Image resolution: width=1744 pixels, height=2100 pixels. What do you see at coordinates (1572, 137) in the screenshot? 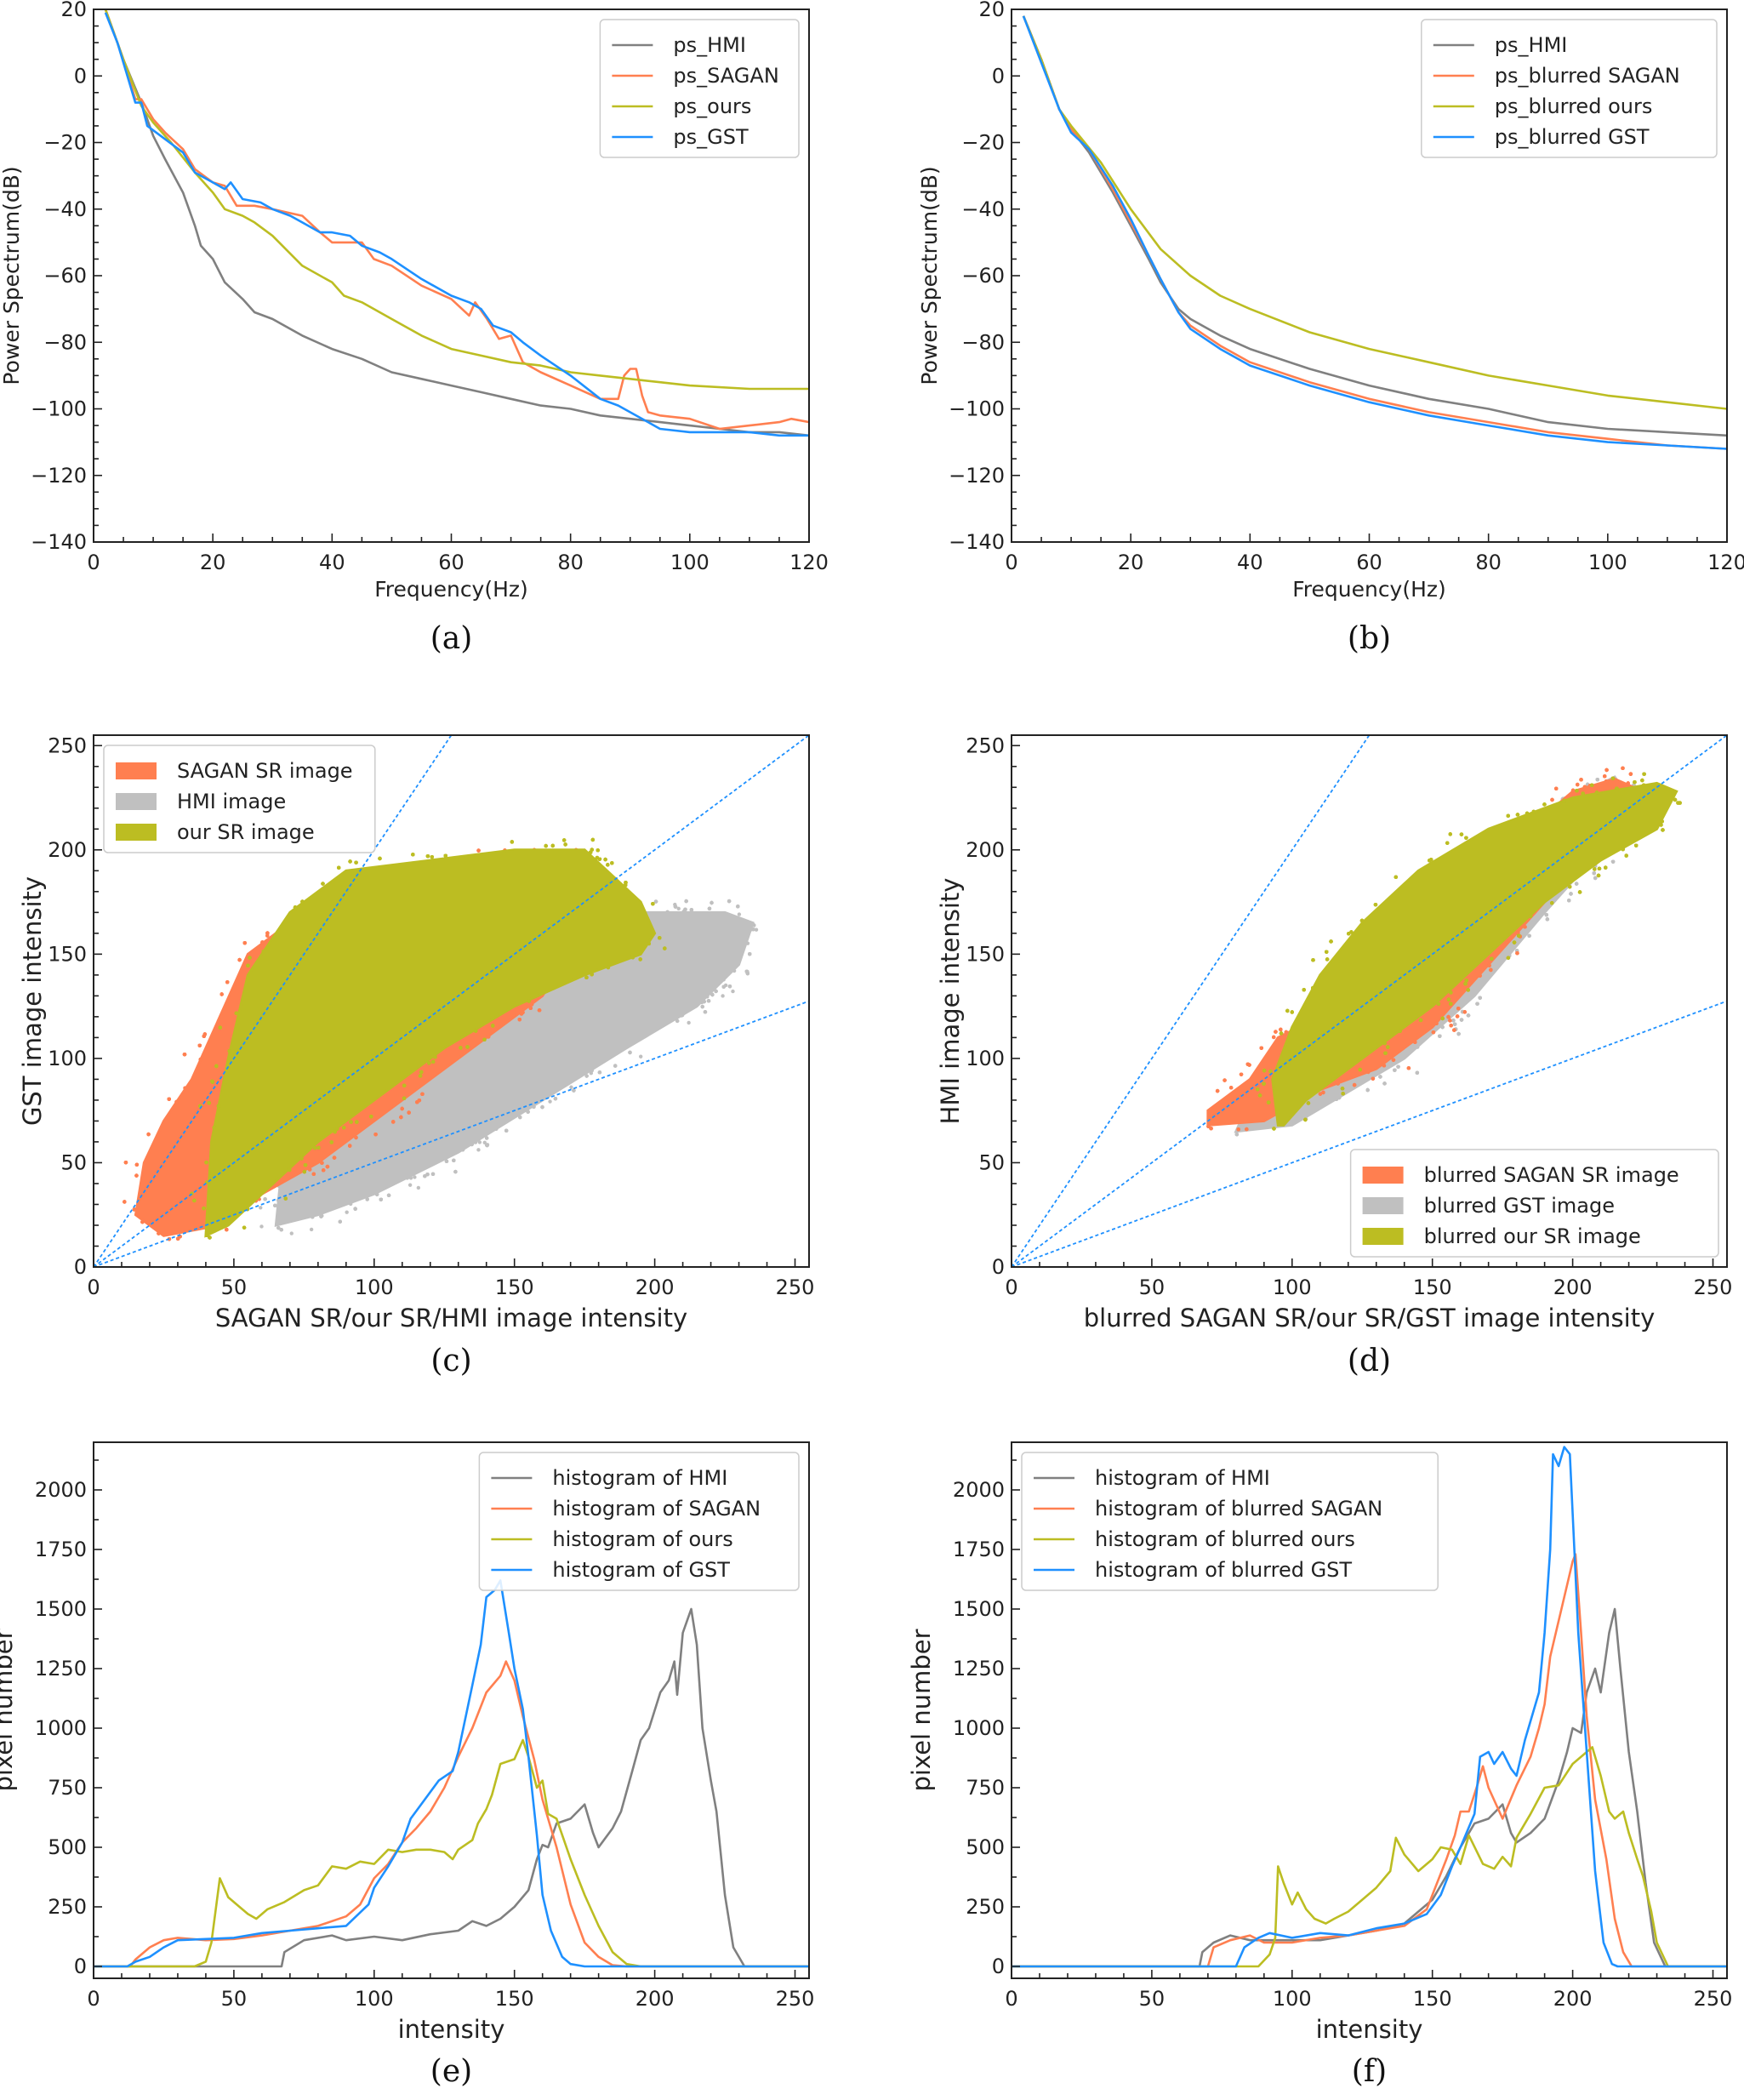
I see `legend-label: ps_blurred GST` at bounding box center [1572, 137].